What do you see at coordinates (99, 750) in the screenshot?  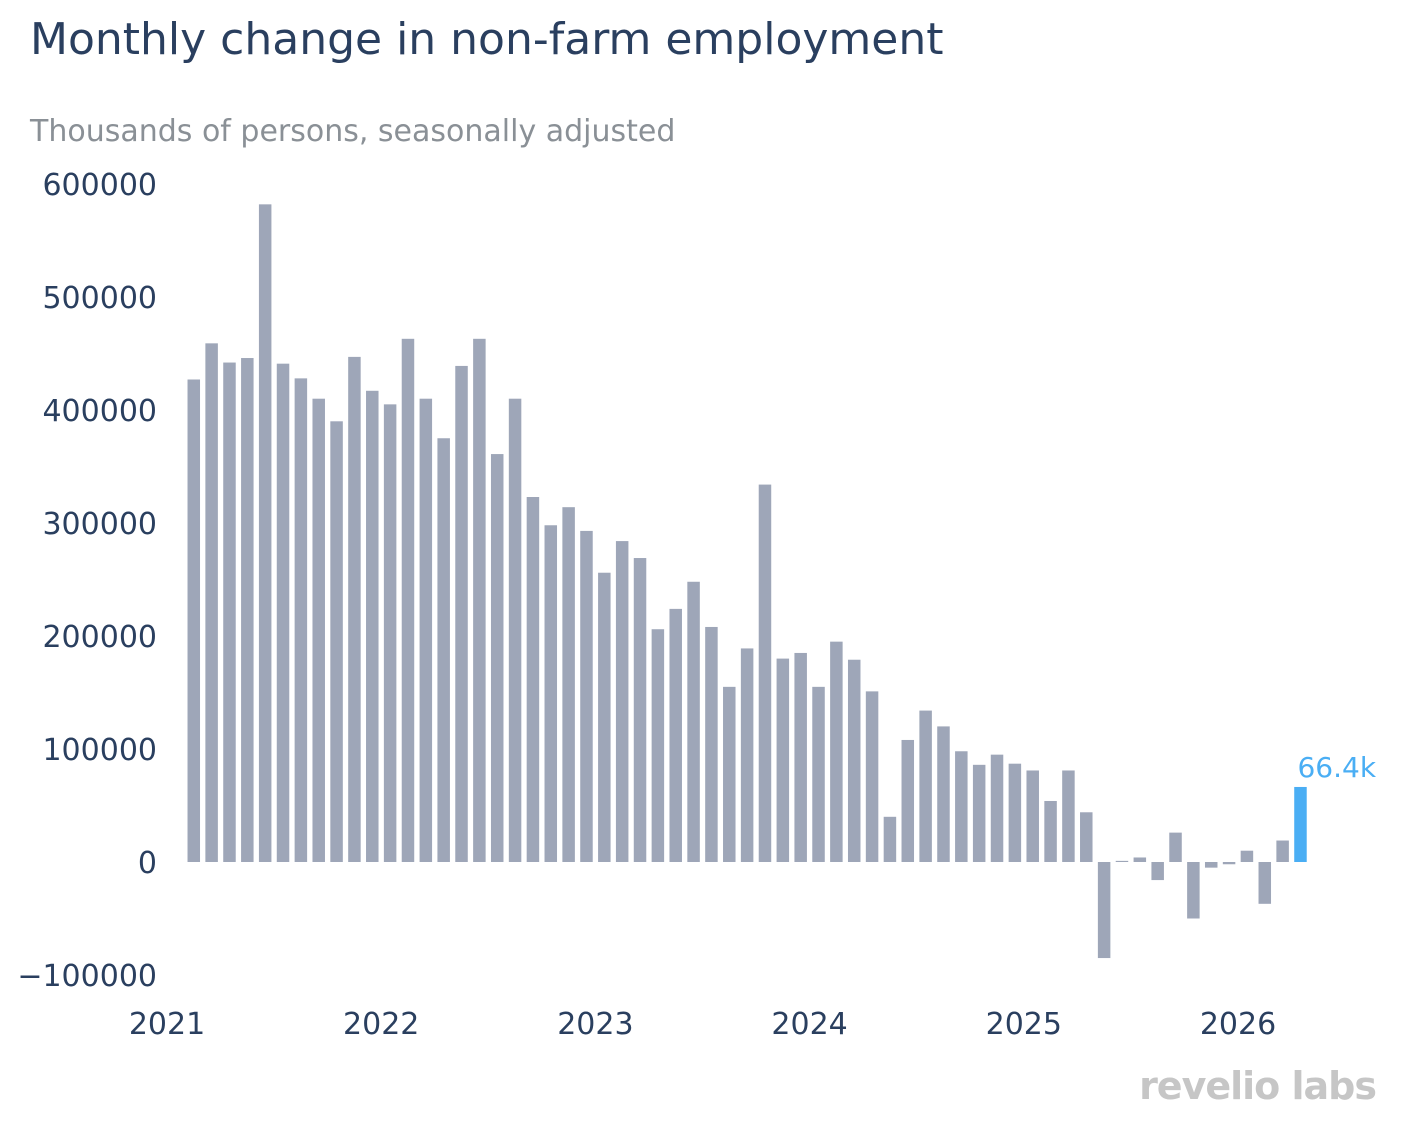 I see `y-tick-label: 100000` at bounding box center [99, 750].